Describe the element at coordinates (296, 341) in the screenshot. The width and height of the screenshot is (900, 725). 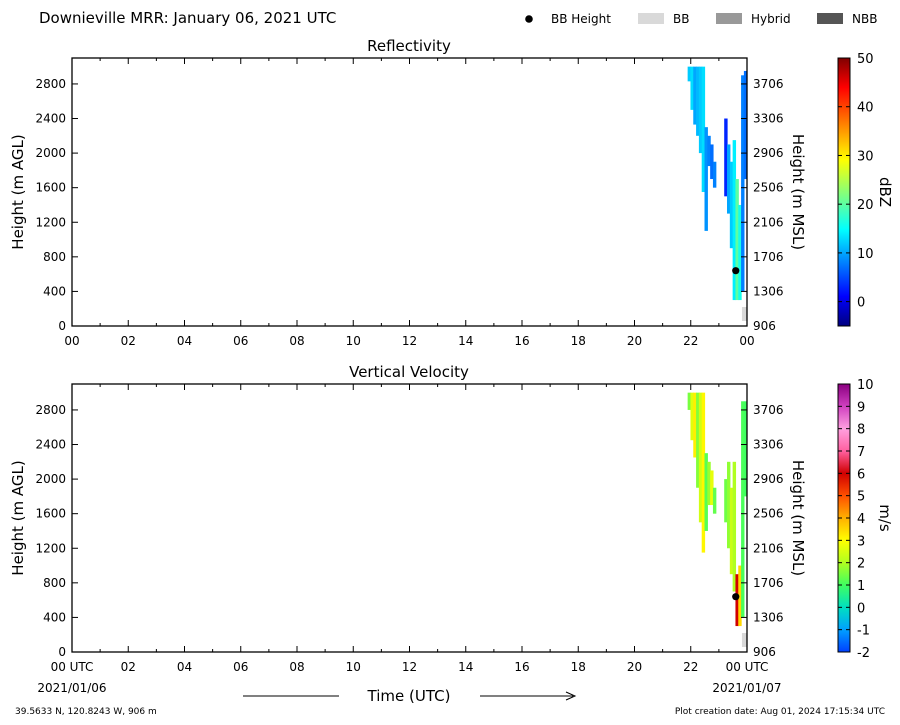
I see `x-tick-label: 08` at that location.